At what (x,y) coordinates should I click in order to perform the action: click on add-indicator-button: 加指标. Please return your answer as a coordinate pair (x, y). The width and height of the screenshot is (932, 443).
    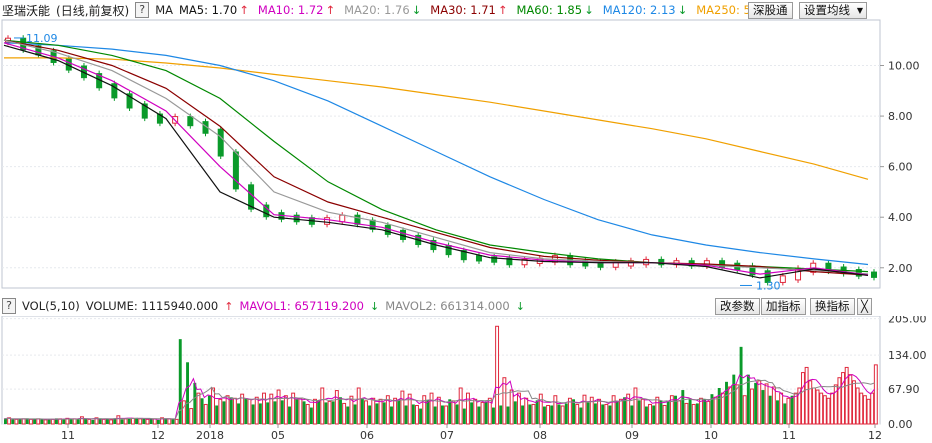
    Looking at the image, I should click on (783, 306).